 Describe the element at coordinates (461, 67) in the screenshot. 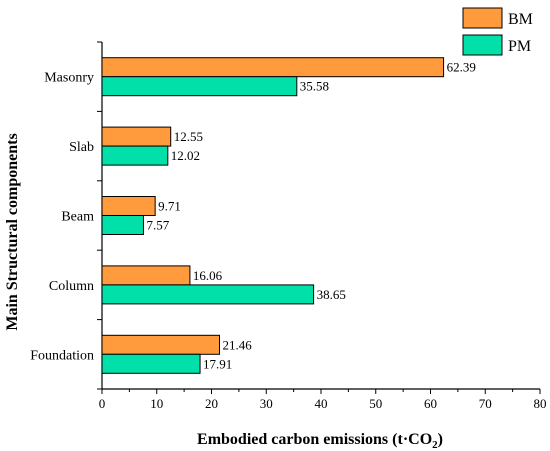

I see `value-label-bm-masonry: 62.39` at that location.